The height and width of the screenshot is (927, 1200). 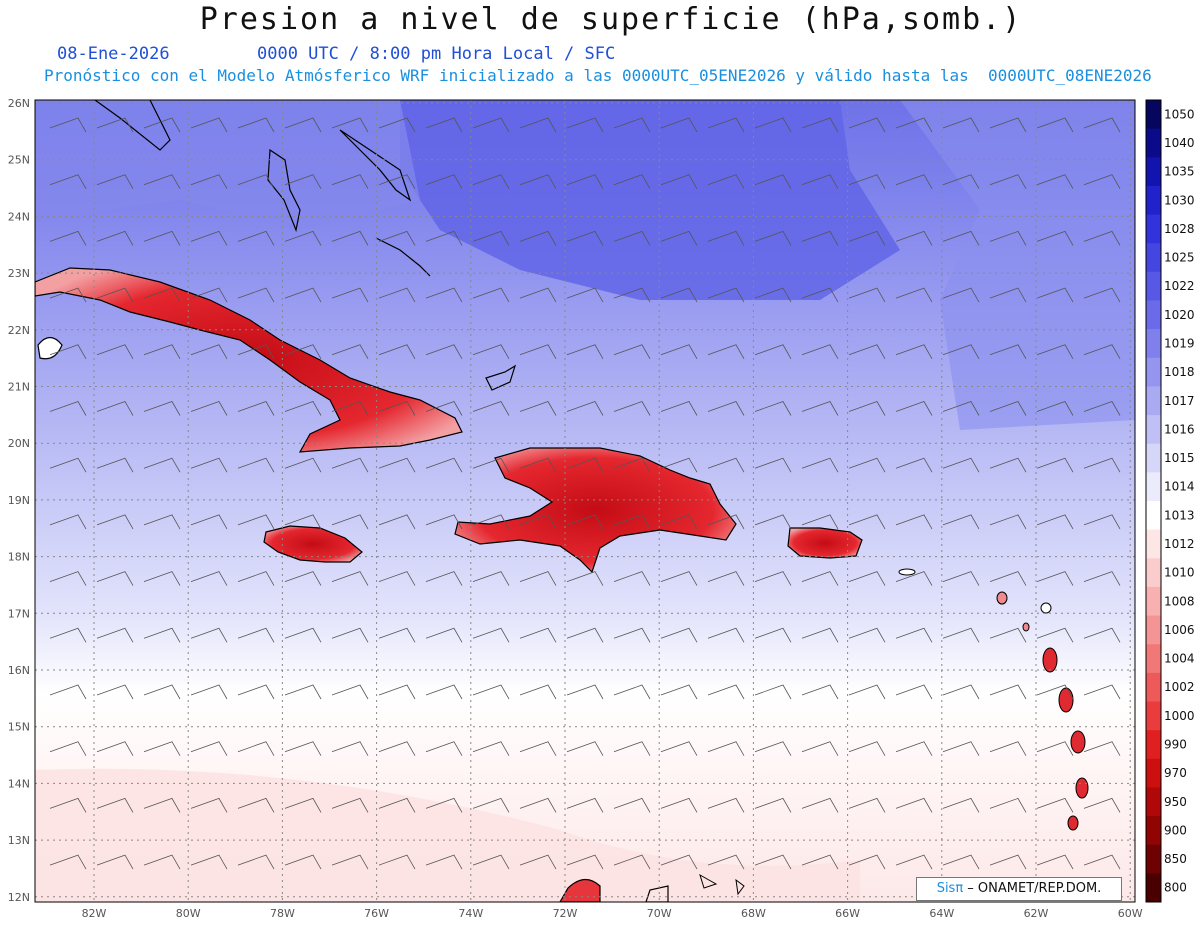 I want to click on colorbar-label: 1014, so click(x=1179, y=487).